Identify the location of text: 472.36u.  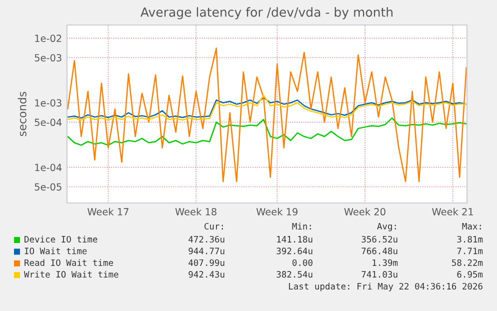
(206, 239).